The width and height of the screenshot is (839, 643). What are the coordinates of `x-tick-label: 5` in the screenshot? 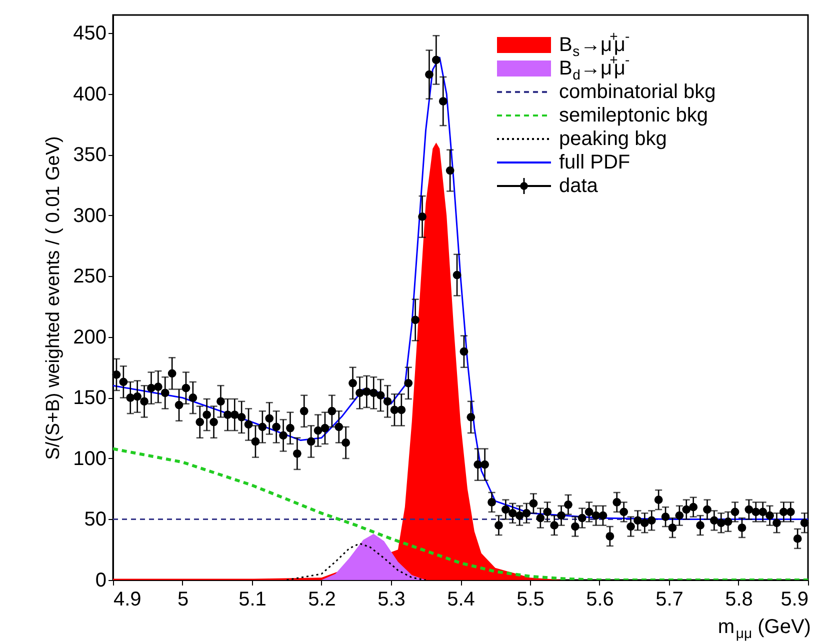 It's located at (183, 599).